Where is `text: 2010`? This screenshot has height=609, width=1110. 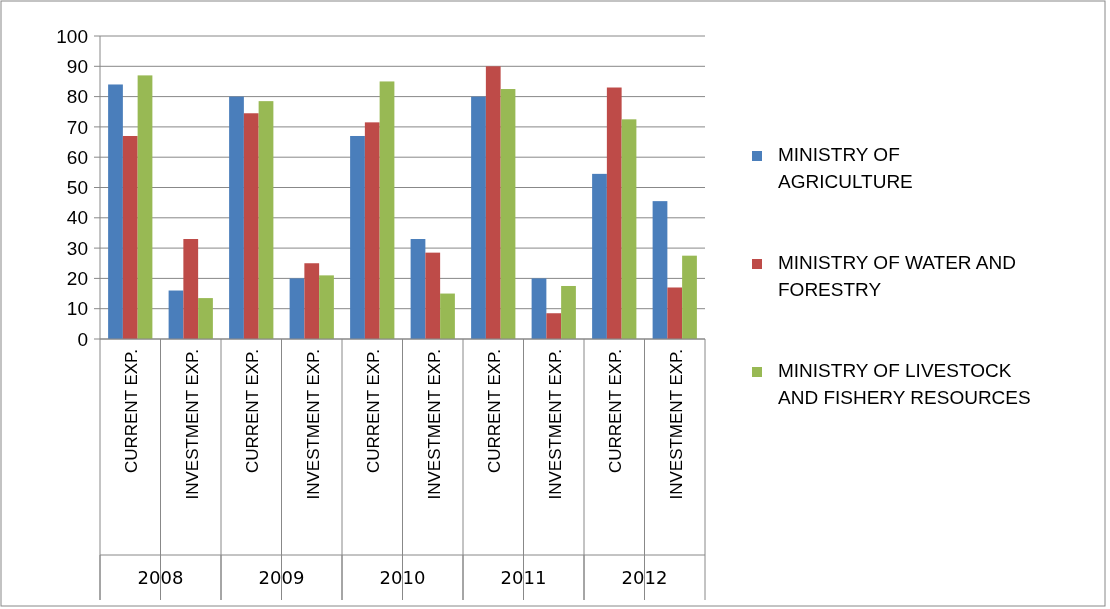 text: 2010 is located at coordinates (402, 577).